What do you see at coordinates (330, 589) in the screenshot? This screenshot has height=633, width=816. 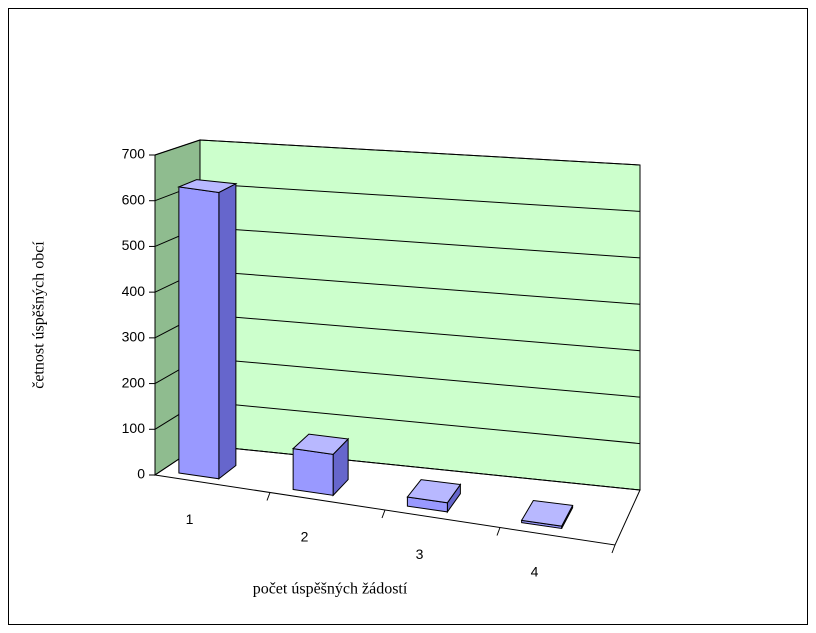 I see `x-axis-title: počet úspěšných žádostí` at bounding box center [330, 589].